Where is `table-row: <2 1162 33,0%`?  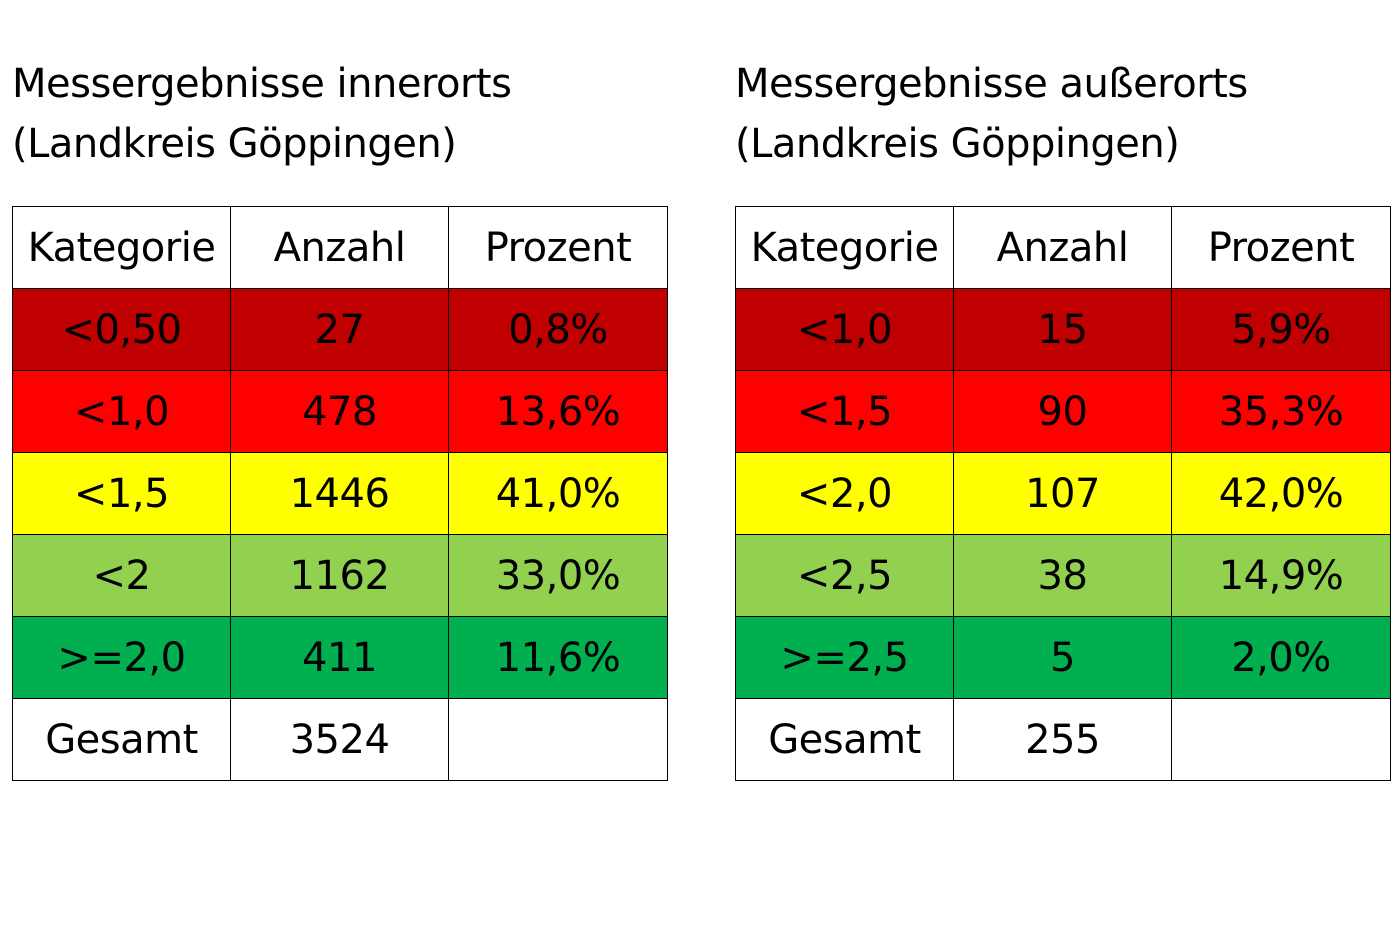 table-row: <2 1162 33,0% is located at coordinates (340, 575).